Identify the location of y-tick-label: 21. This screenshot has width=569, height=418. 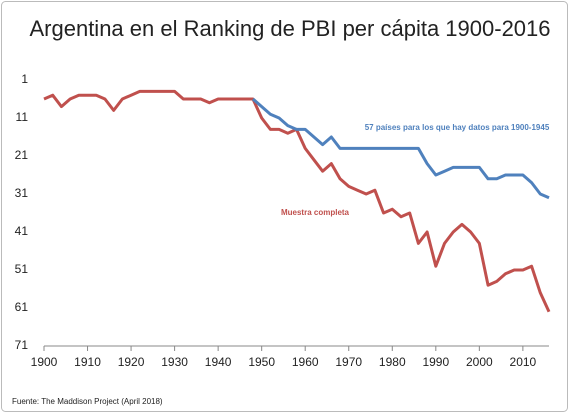
(22, 155).